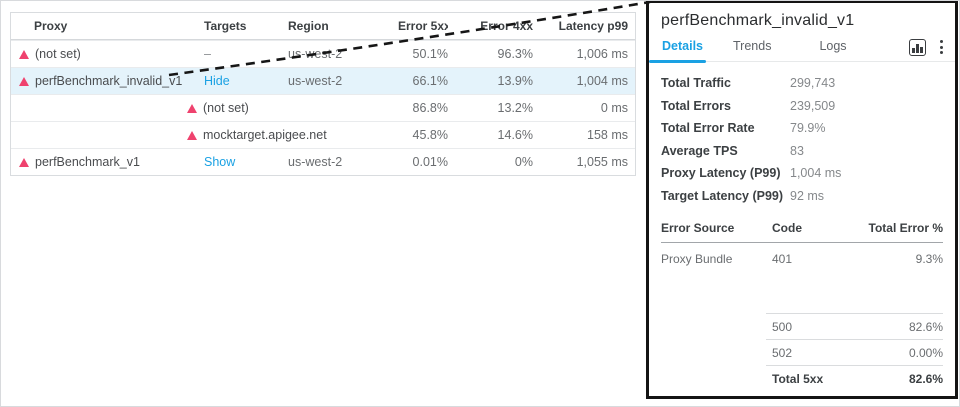  Describe the element at coordinates (515, 54) in the screenshot. I see `error4xx-value: 96.3%` at that location.